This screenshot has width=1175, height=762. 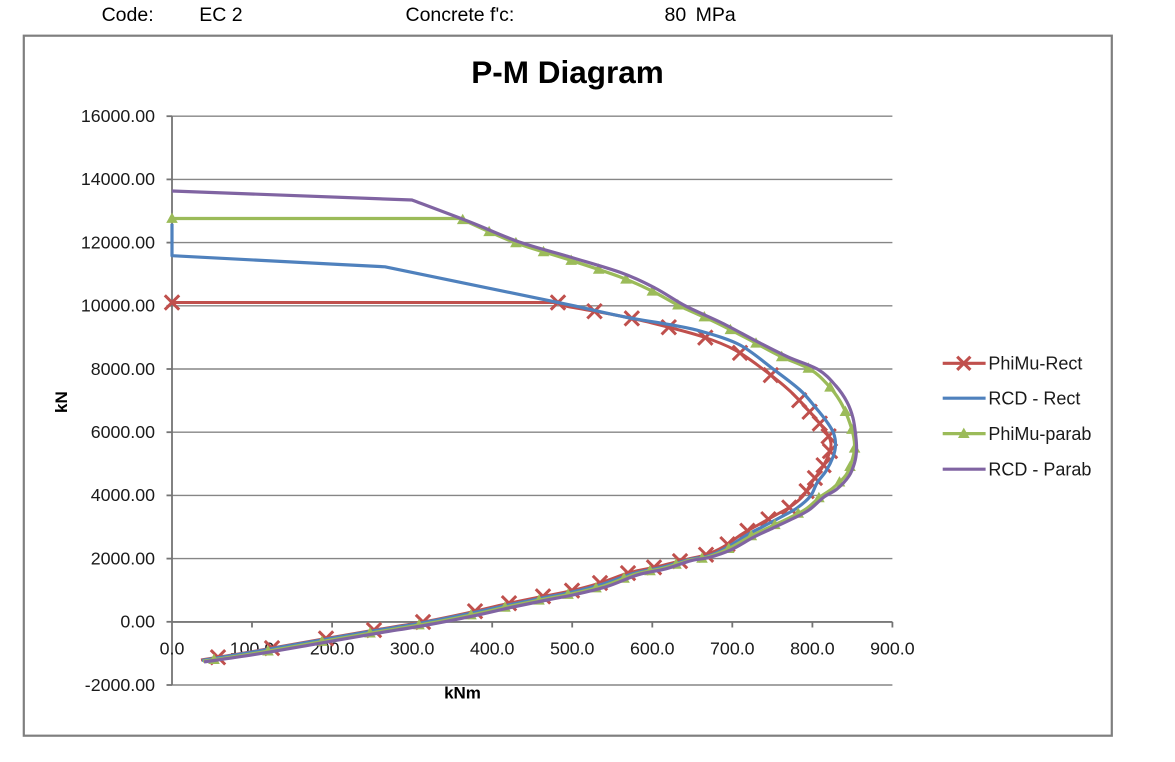 I want to click on svg-text: 700.0, so click(x=732, y=649).